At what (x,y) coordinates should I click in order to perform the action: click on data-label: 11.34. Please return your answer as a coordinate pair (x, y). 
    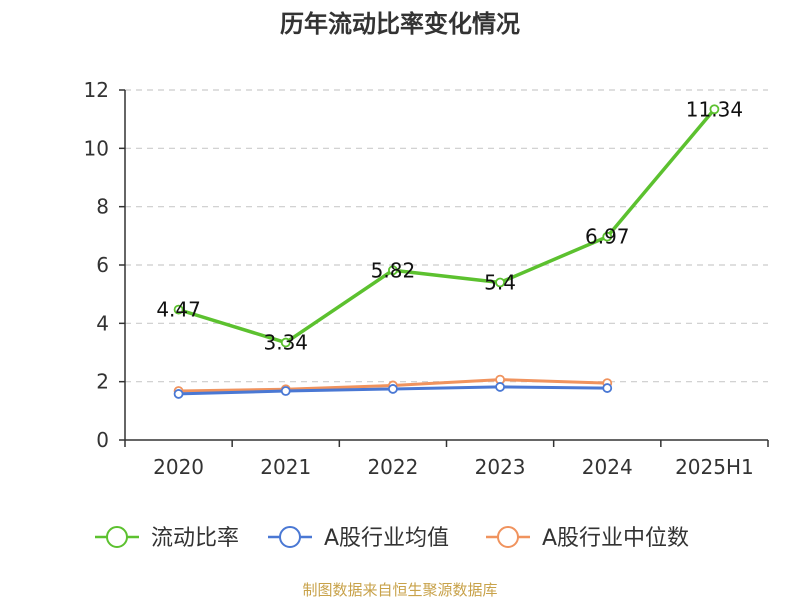
    Looking at the image, I should click on (714, 109).